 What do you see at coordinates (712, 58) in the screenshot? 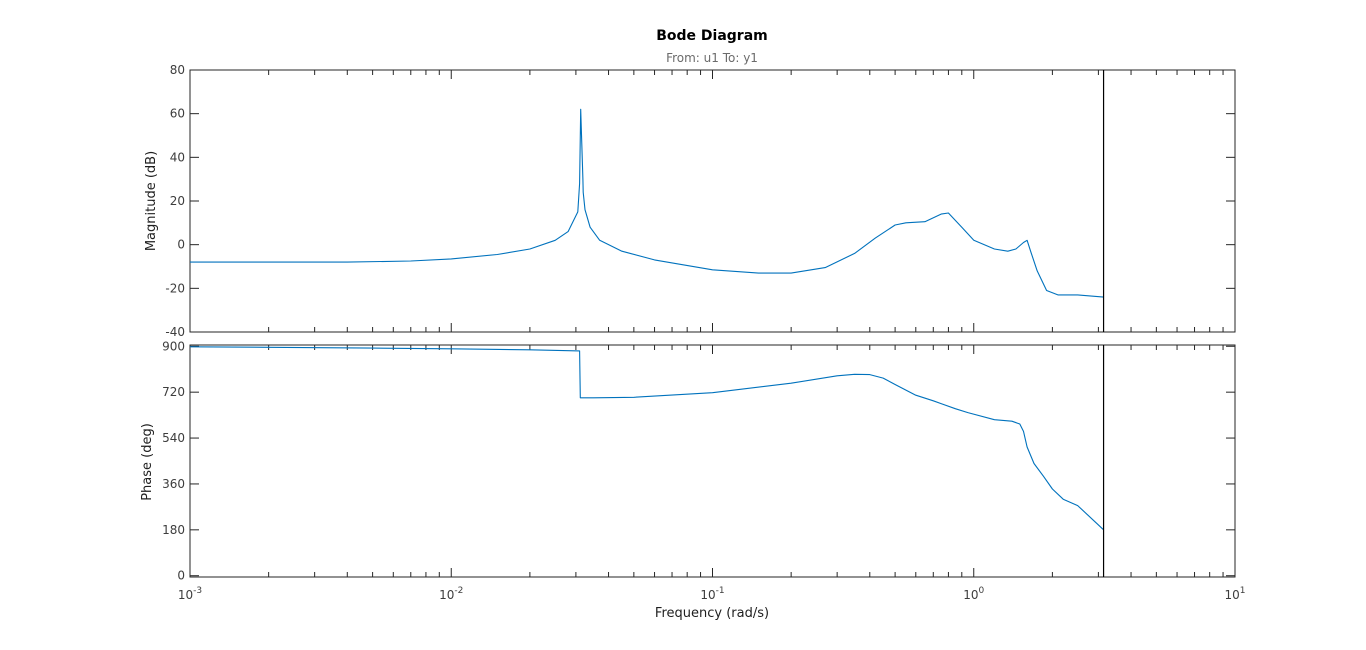
I see `chart-subtitle: From: u1 To: y1` at bounding box center [712, 58].